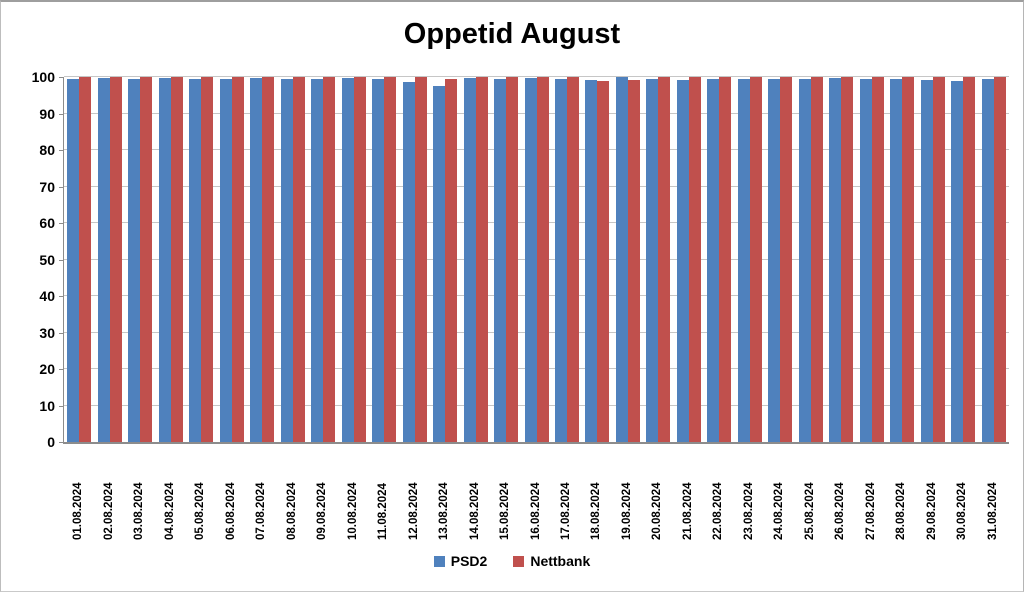 Image resolution: width=1024 pixels, height=592 pixels. What do you see at coordinates (718, 511) in the screenshot?
I see `x-tick-label-22.08.2024: 22.08.2024` at bounding box center [718, 511].